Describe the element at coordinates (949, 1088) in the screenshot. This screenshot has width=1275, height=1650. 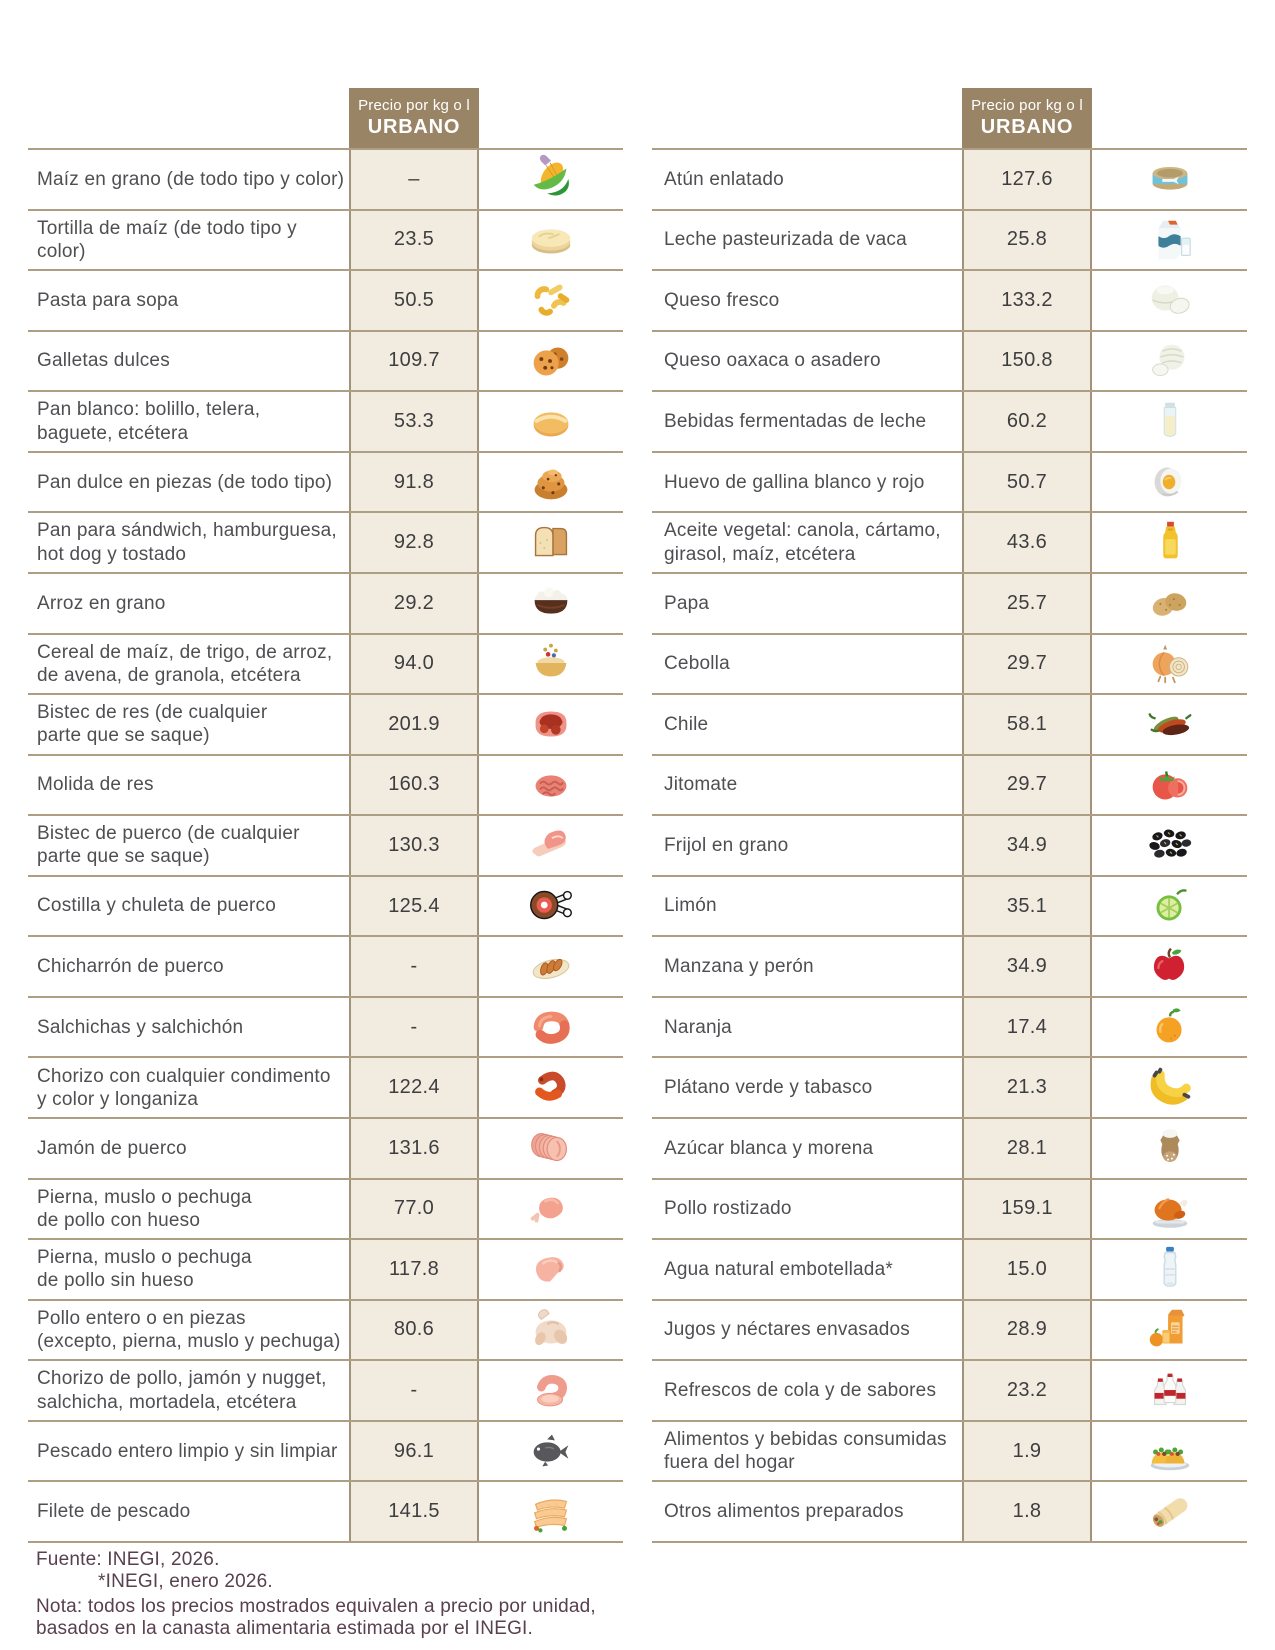
I see `table-row: Plátano verde y tabasco 21.3` at that location.